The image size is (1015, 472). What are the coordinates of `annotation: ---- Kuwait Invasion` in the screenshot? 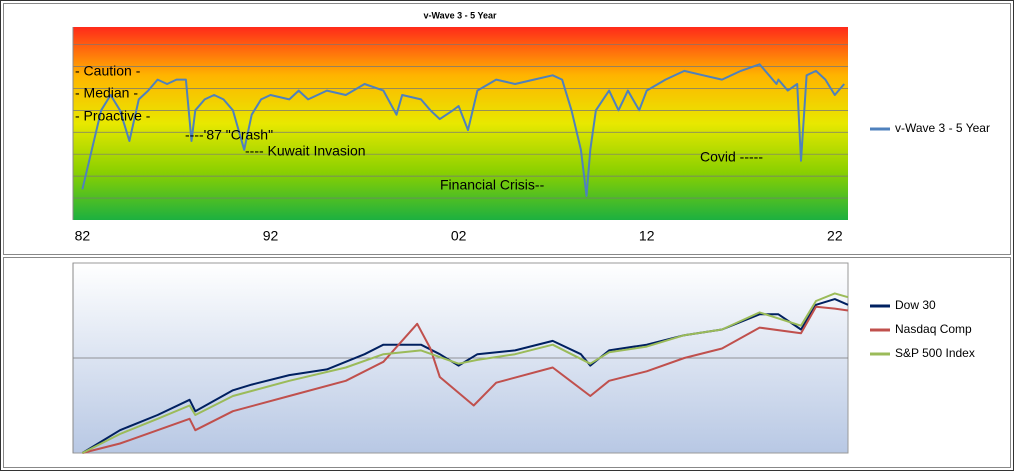 It's located at (305, 151).